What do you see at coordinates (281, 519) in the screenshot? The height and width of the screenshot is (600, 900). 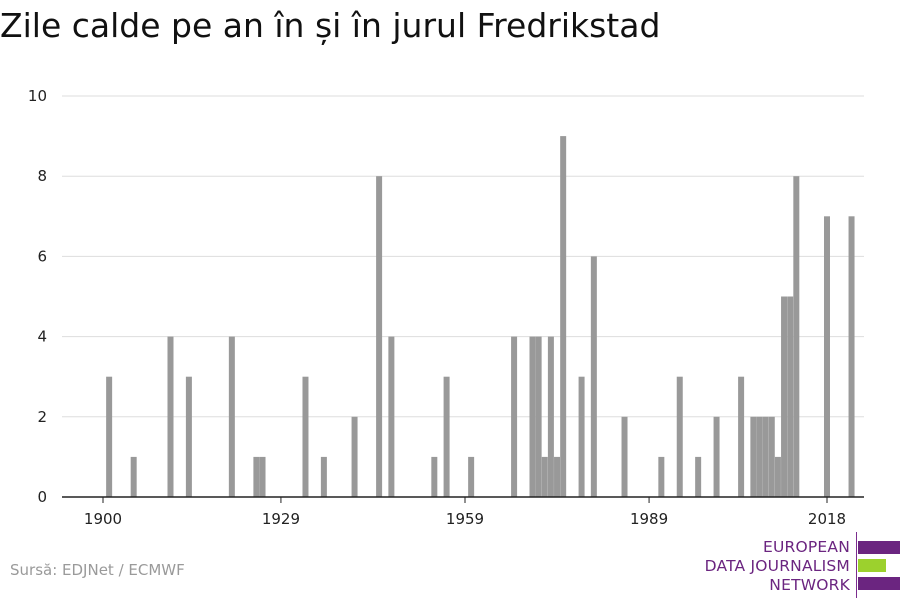 I see `x-tick-label: 1929` at bounding box center [281, 519].